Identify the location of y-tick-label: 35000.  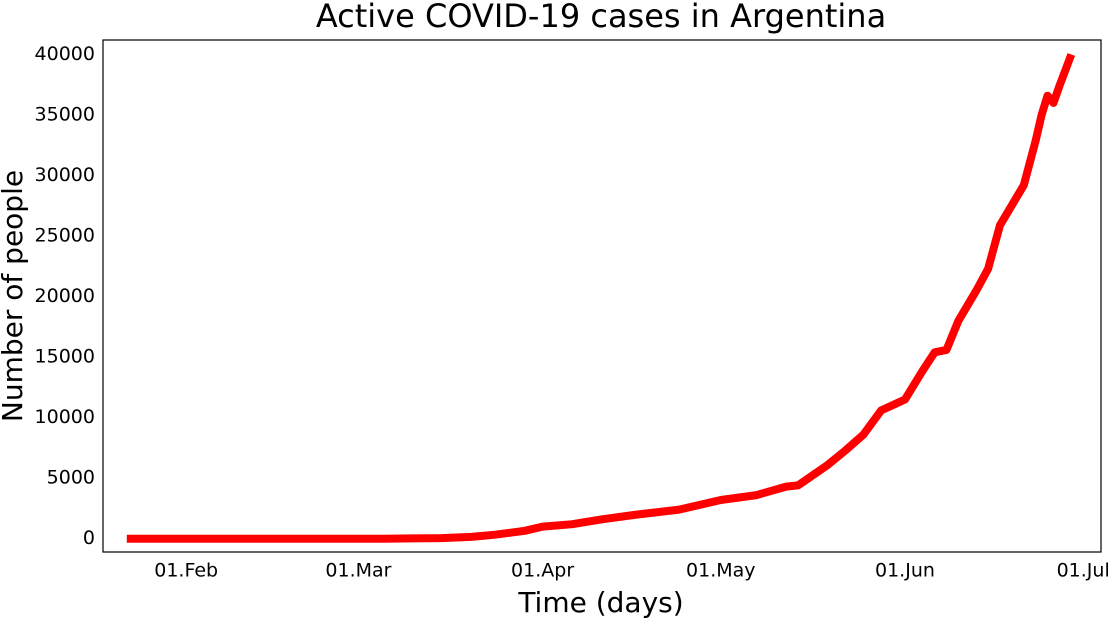
(65, 115).